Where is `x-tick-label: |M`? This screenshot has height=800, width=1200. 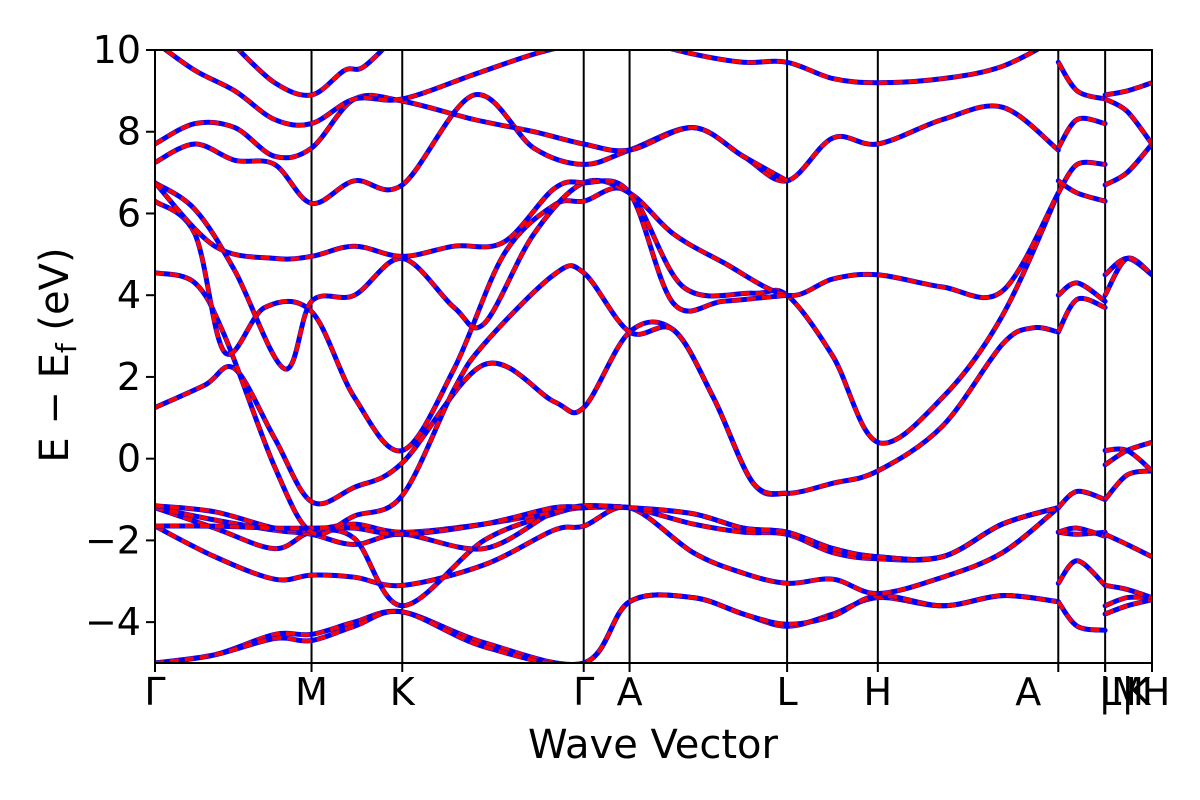
x-tick-label: |M is located at coordinates (1121, 692).